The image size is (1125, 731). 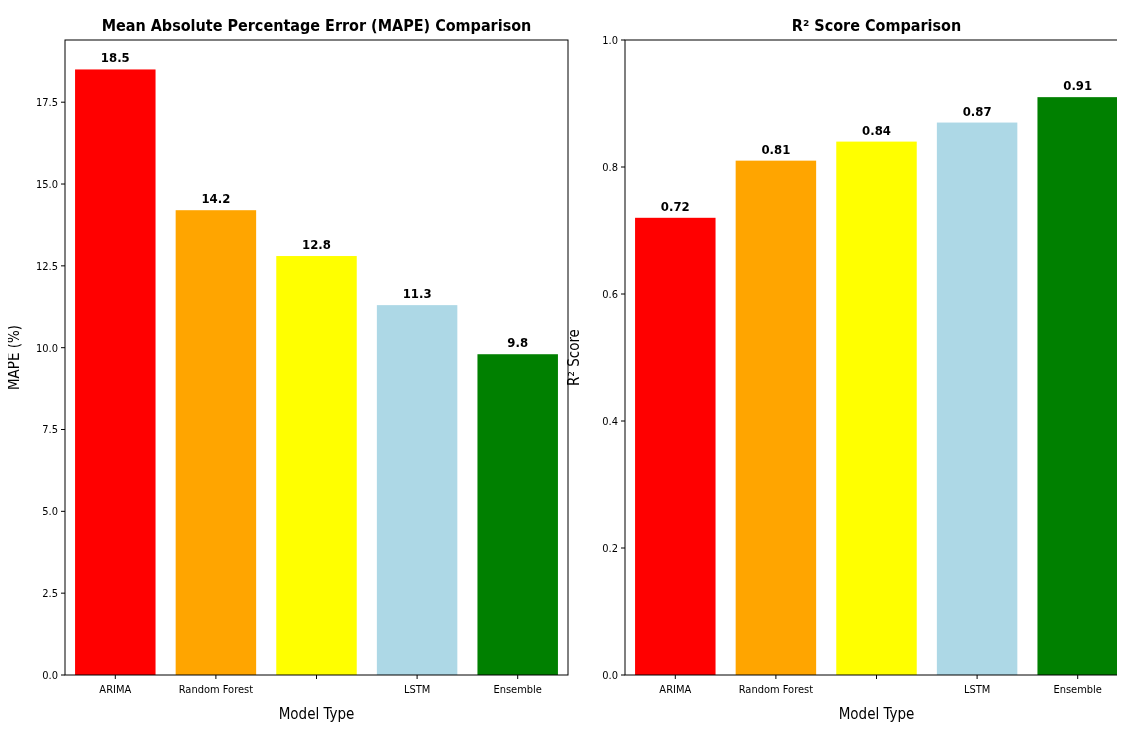 What do you see at coordinates (46, 103) in the screenshot?
I see `y-tick-label: 17.5` at bounding box center [46, 103].